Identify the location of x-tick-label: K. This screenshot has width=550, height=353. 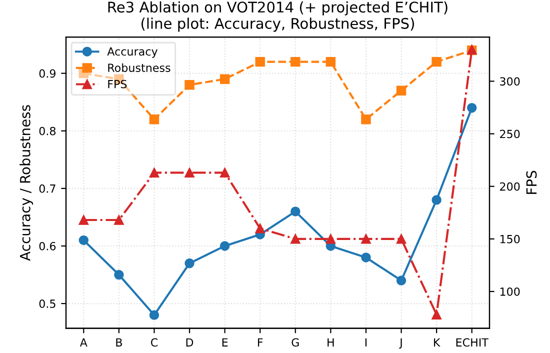
(437, 342).